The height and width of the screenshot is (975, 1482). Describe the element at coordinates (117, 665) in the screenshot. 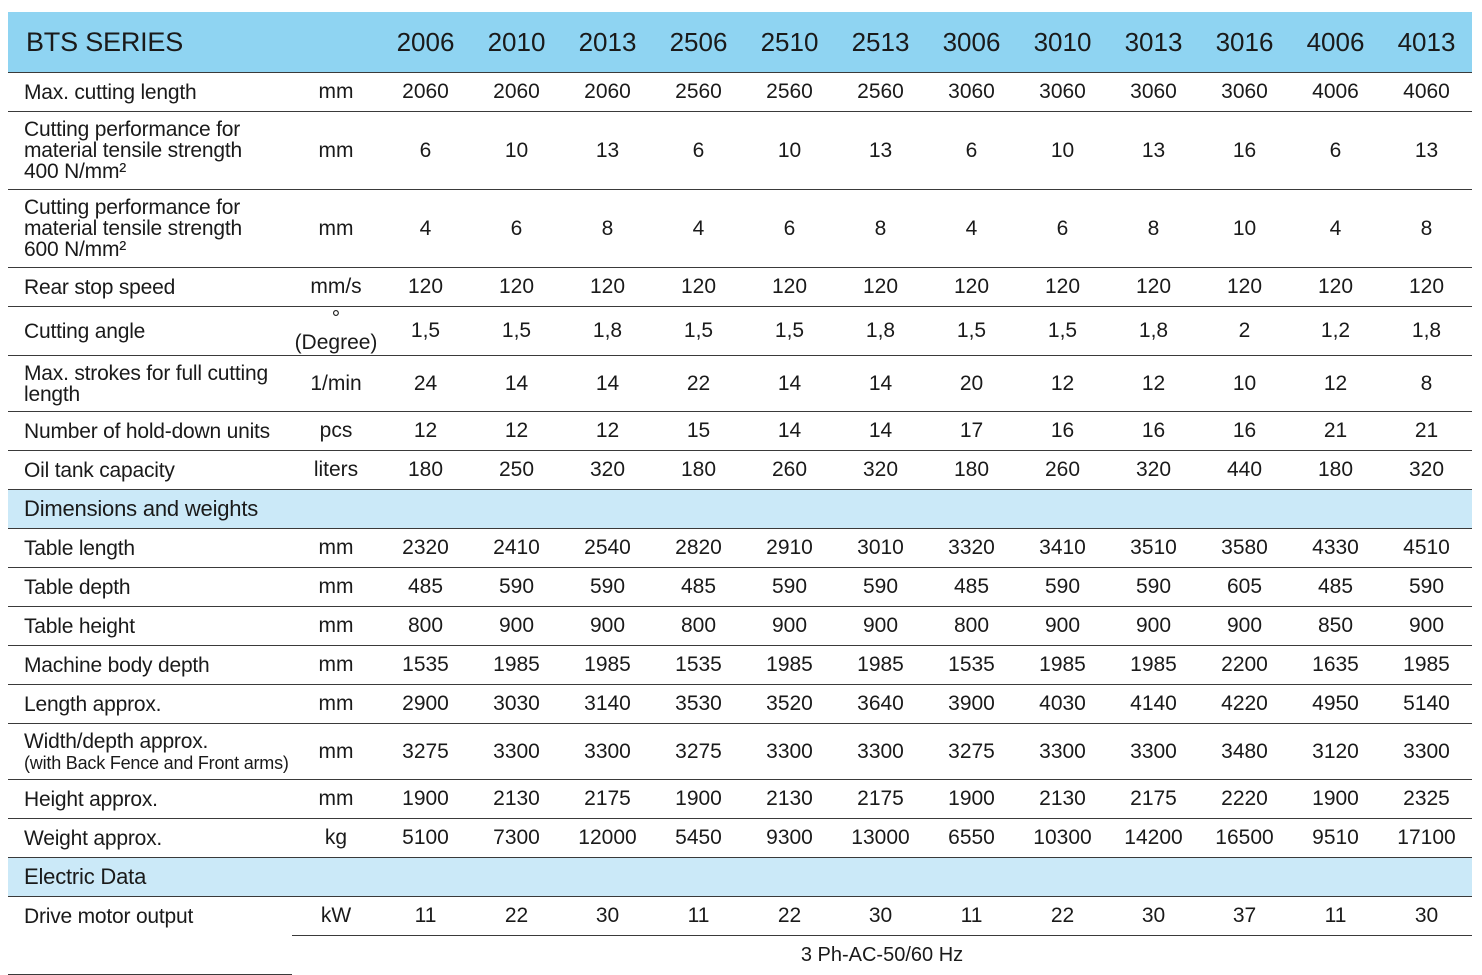

I see `row-label-line: Machine body depth` at that location.